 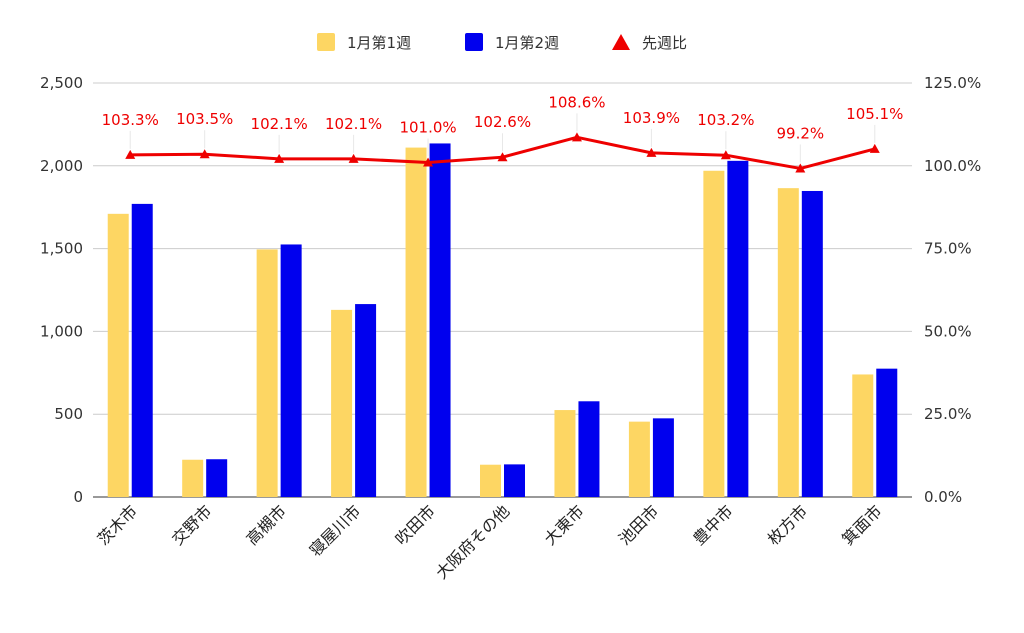 What do you see at coordinates (130, 120) in the screenshot?
I see `ratio-data-label: 103.3%` at bounding box center [130, 120].